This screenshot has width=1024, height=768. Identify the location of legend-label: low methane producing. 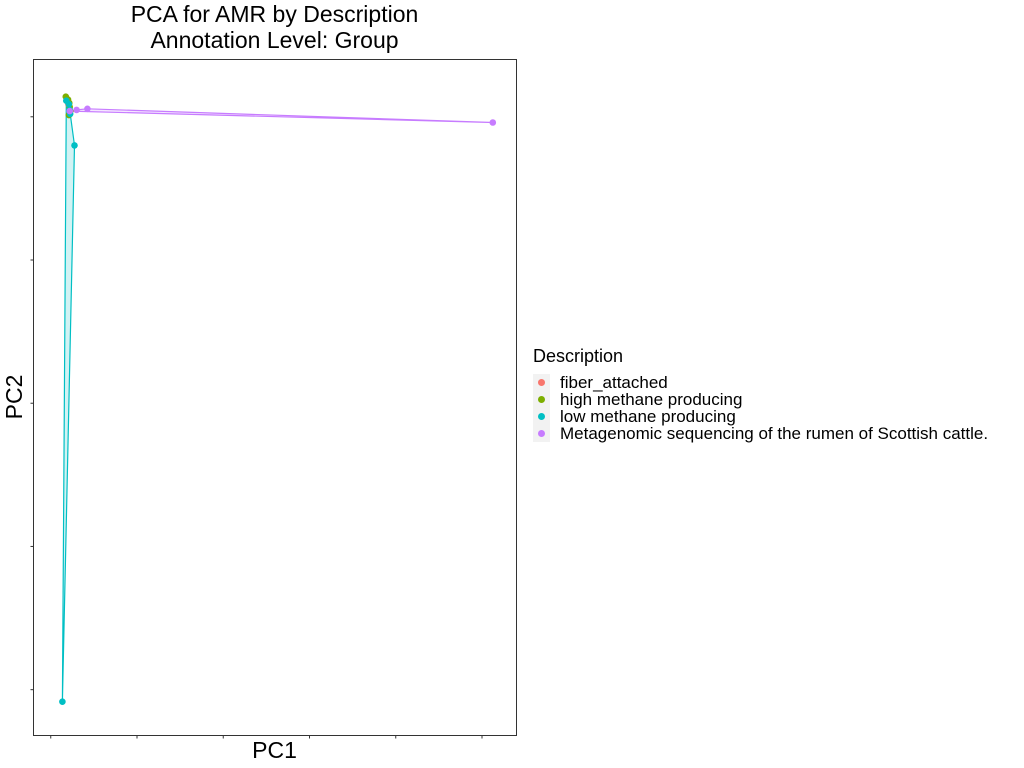
(648, 416).